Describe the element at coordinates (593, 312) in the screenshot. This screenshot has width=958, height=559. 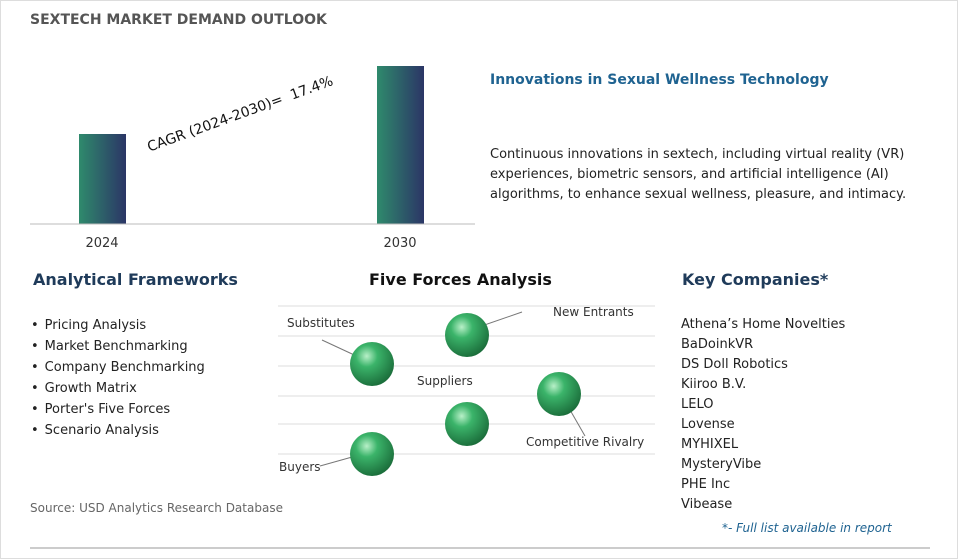
I see `force-label: New Entrants` at that location.